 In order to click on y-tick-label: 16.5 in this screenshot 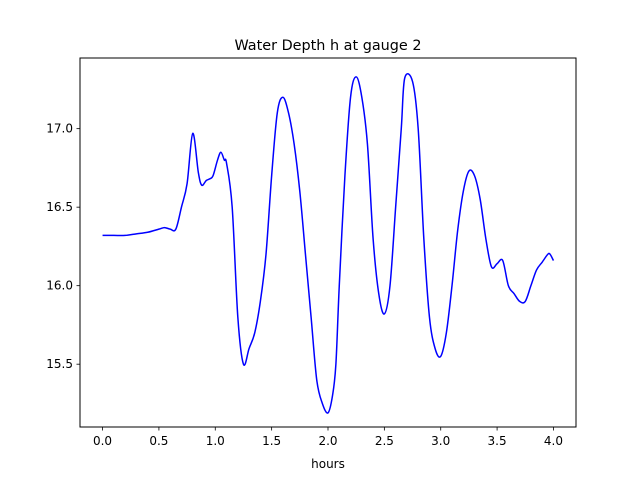, I will do `click(59, 207)`.